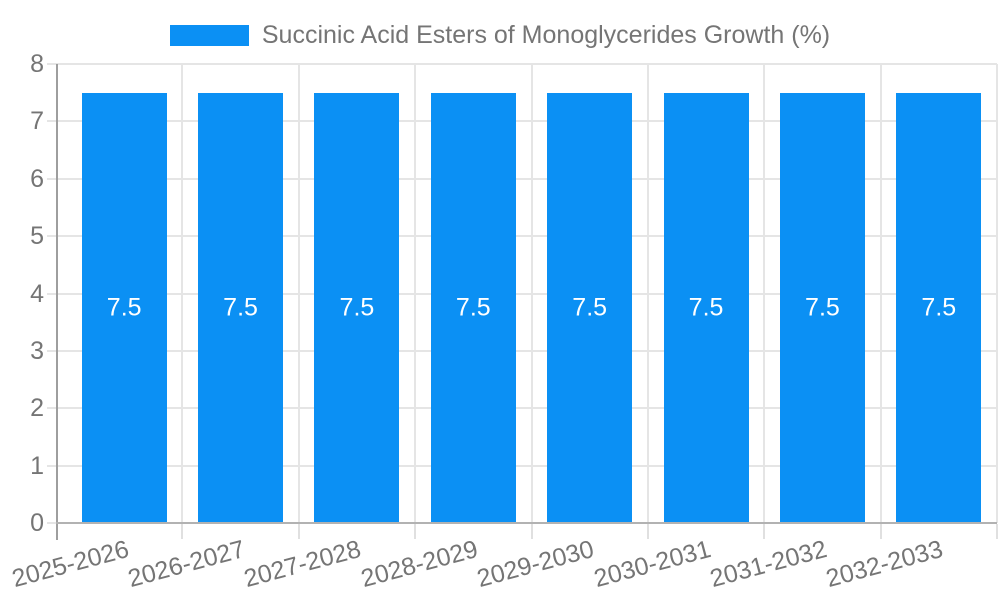 Image resolution: width=1000 pixels, height=600 pixels. What do you see at coordinates (885, 564) in the screenshot?
I see `x-axis-label: 2032-2033` at bounding box center [885, 564].